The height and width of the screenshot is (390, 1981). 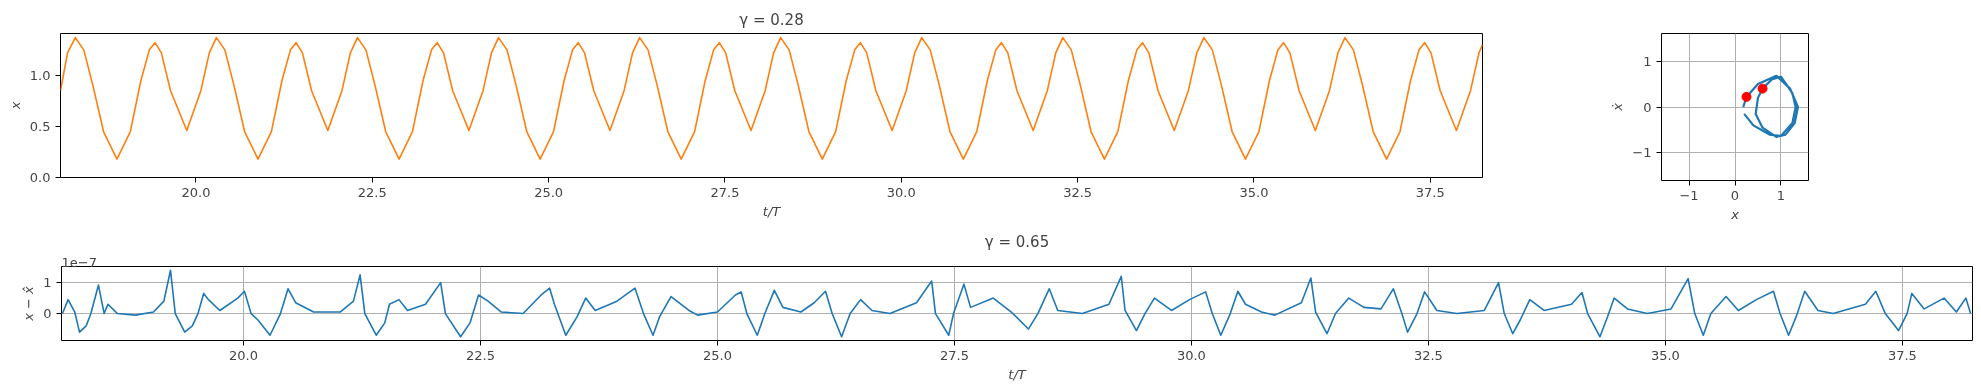 What do you see at coordinates (40, 75) in the screenshot?
I see `y-tick-label: 1.0` at bounding box center [40, 75].